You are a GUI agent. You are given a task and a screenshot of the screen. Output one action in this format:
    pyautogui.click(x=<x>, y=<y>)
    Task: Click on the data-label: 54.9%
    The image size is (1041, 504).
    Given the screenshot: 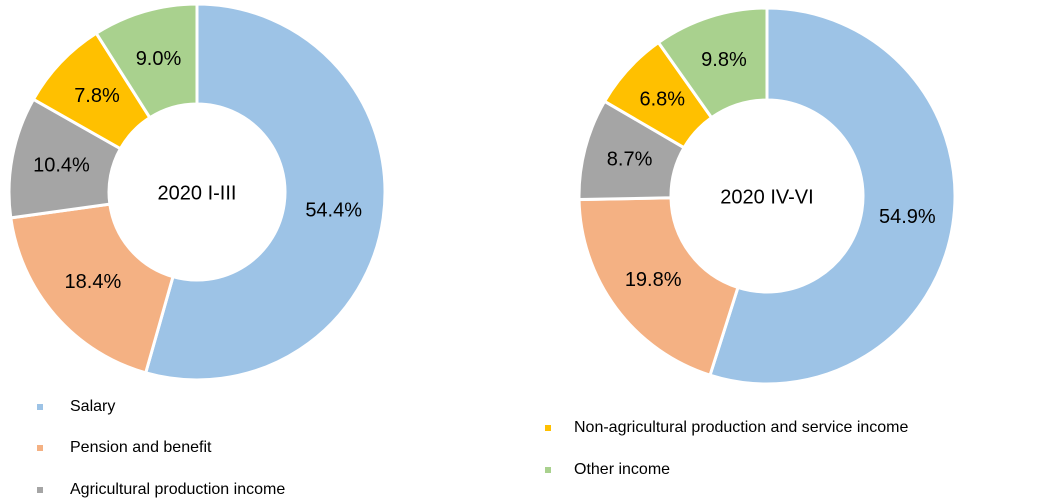 What is the action you would take?
    pyautogui.click(x=907, y=217)
    